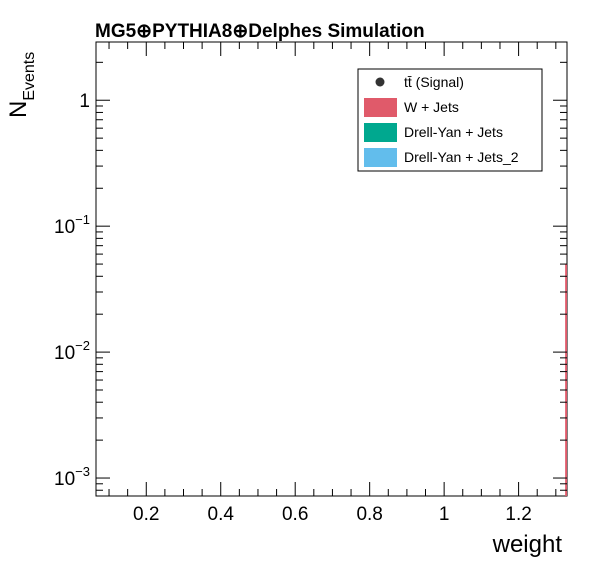 The height and width of the screenshot is (572, 596). Describe the element at coordinates (518, 514) in the screenshot. I see `x-tick-label: 1.2` at that location.